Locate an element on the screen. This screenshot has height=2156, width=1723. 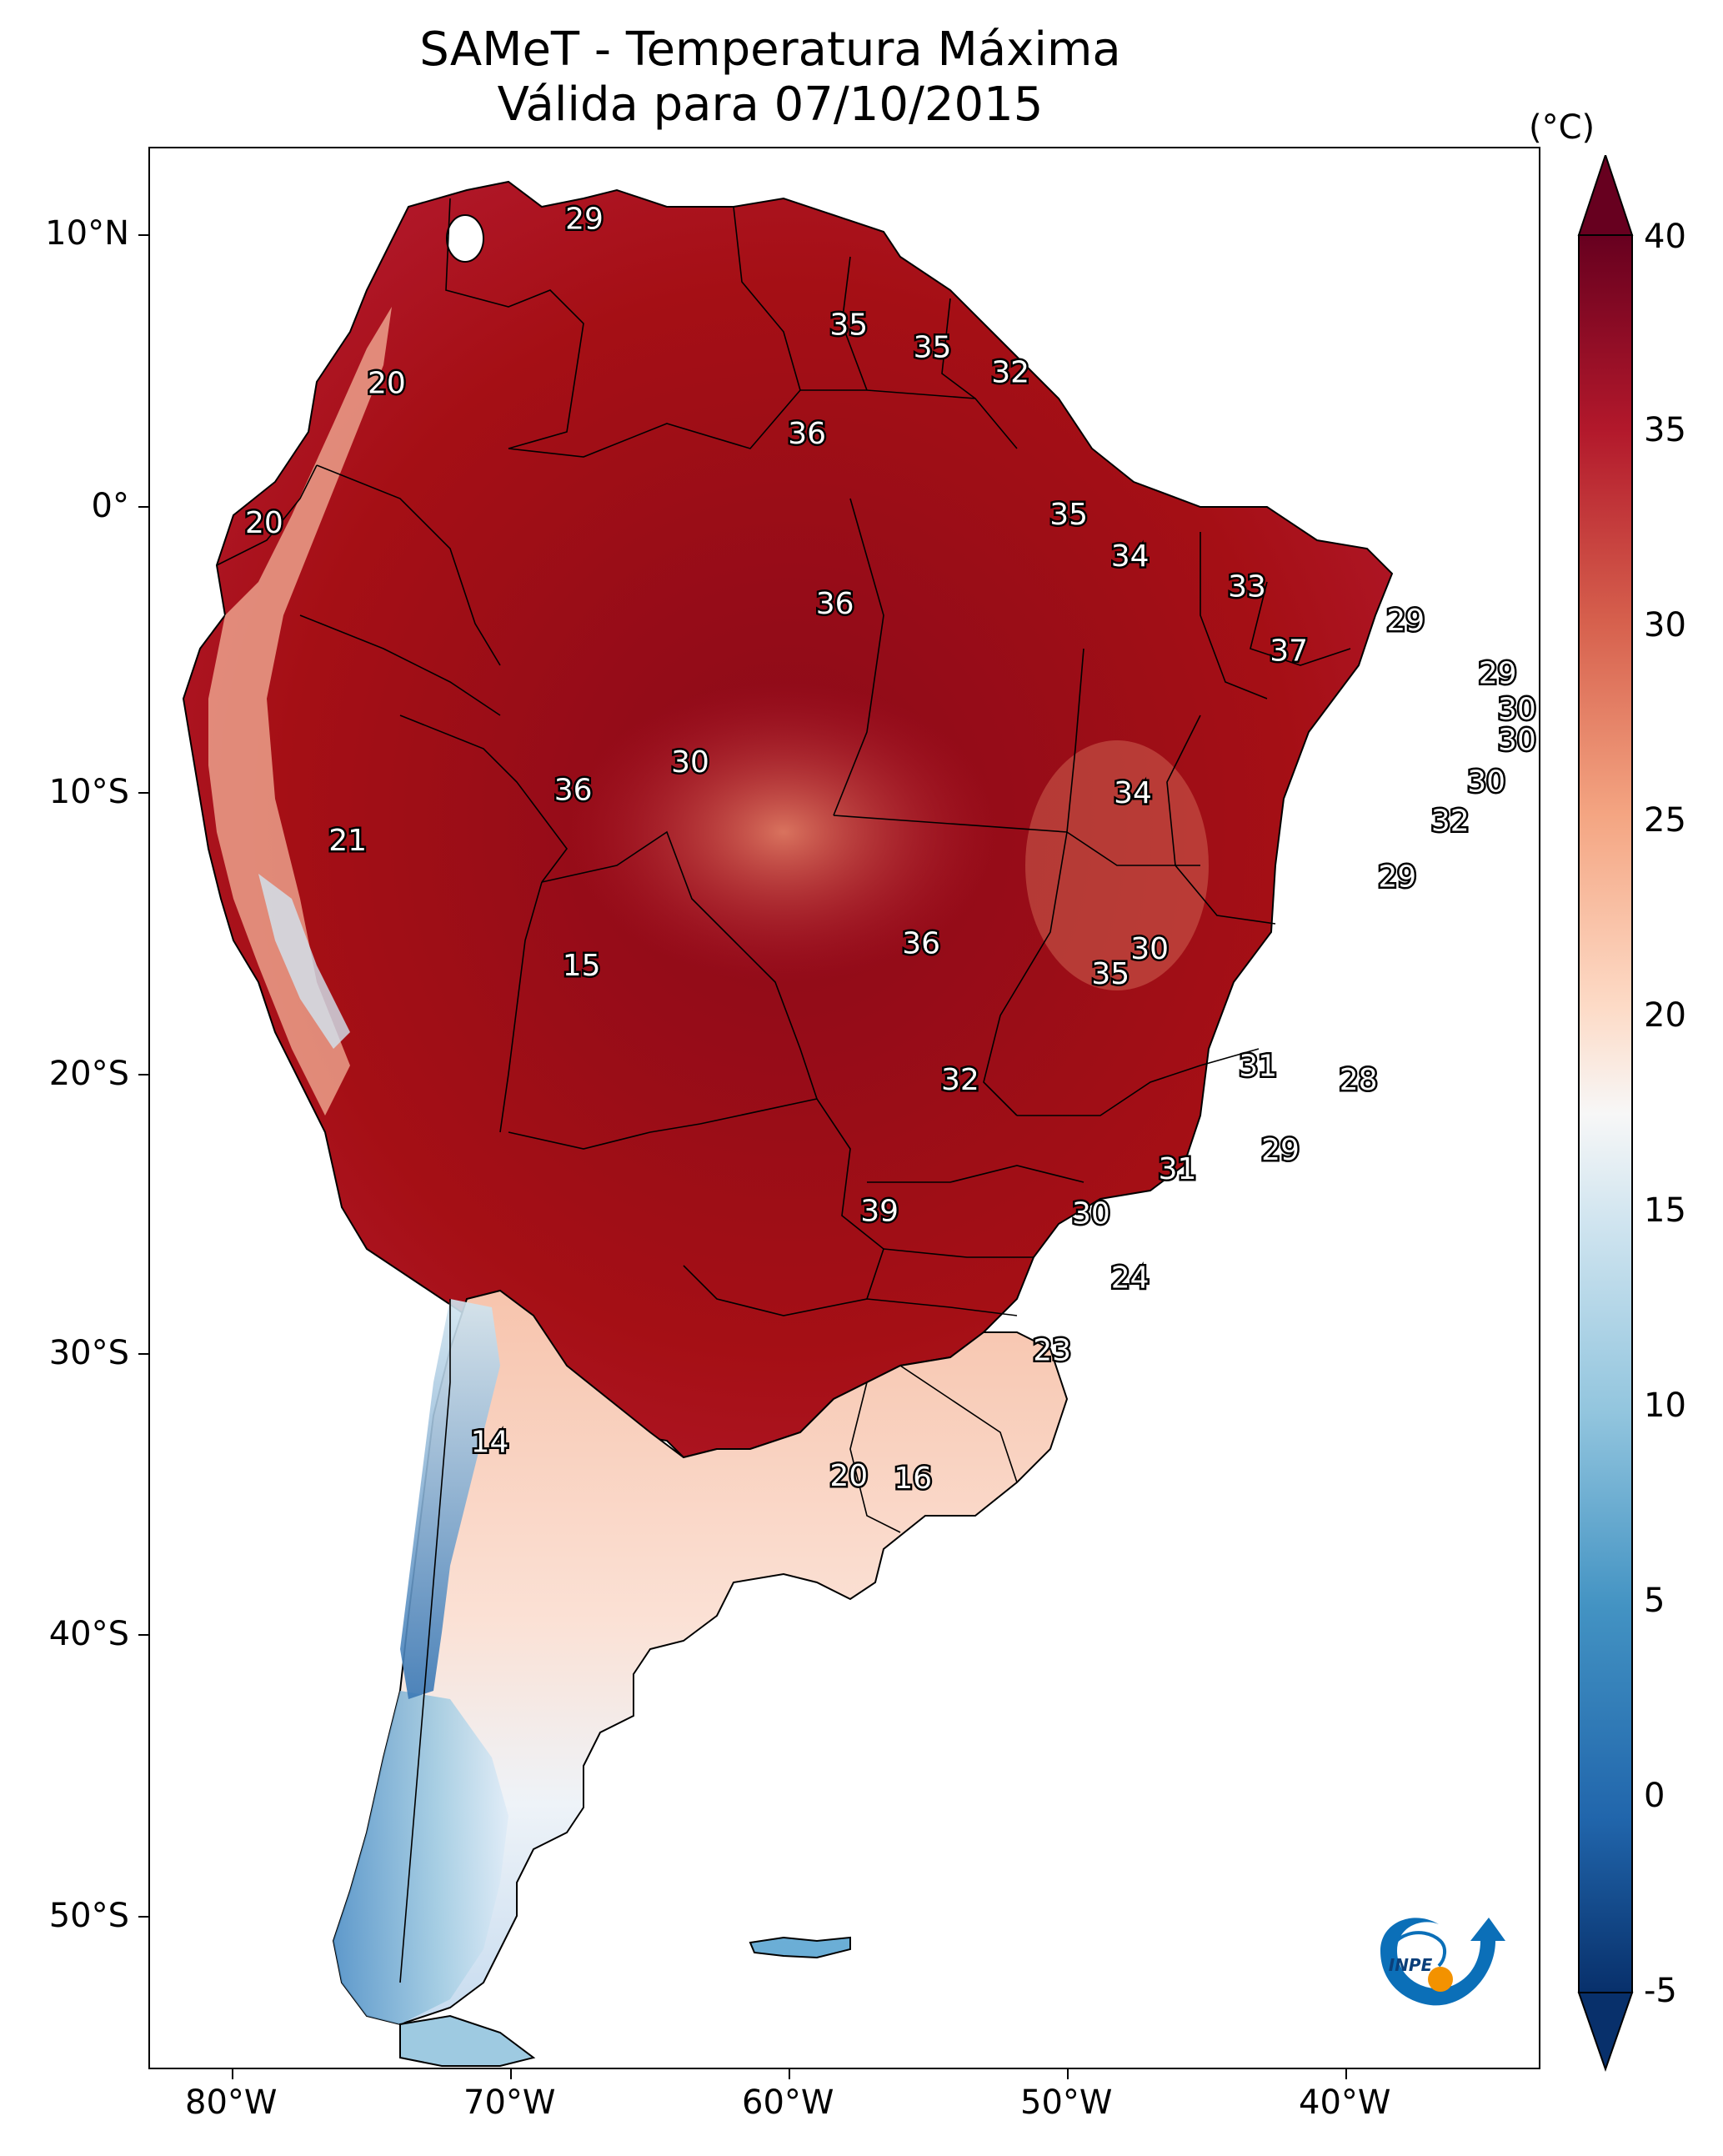
border-brazil-peru is located at coordinates (484, 798).